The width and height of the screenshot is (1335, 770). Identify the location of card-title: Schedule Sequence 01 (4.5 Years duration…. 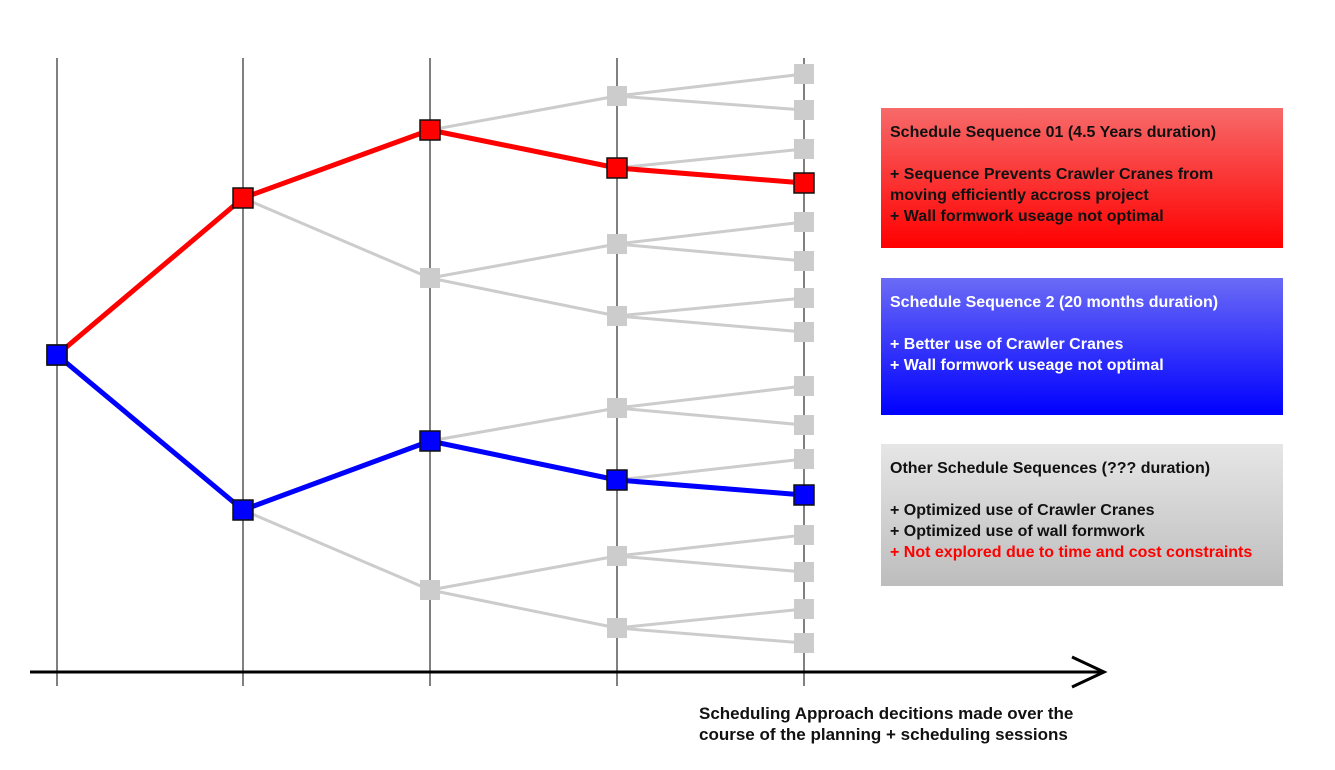
(1053, 132).